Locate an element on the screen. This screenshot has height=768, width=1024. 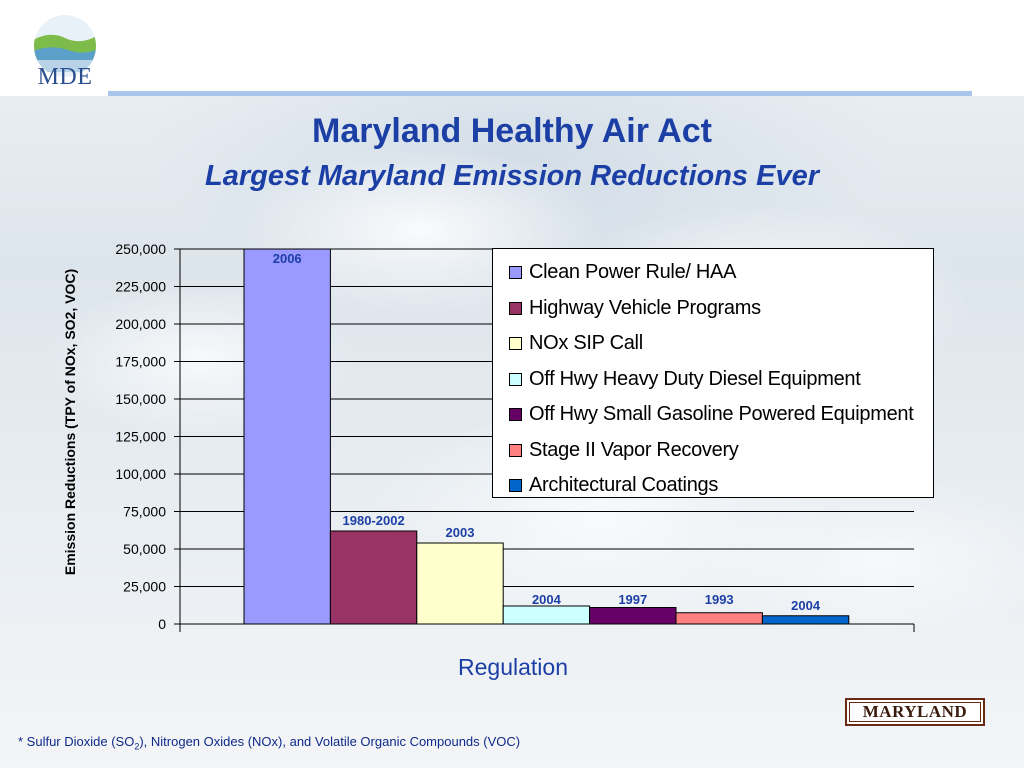
page-title: Maryland Healthy Air Act is located at coordinates (512, 131).